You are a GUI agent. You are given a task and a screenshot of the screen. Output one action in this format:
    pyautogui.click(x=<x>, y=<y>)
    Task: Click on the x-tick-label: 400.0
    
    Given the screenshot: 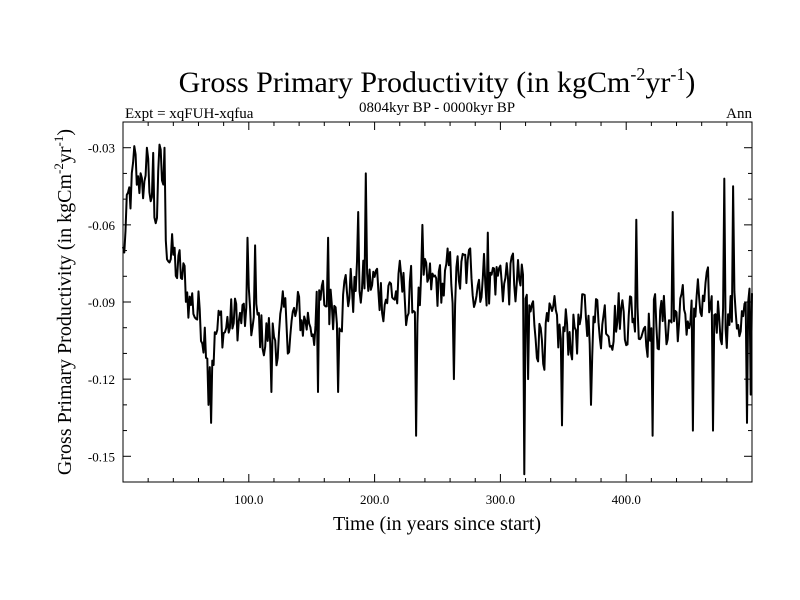 What is the action you would take?
    pyautogui.click(x=626, y=499)
    